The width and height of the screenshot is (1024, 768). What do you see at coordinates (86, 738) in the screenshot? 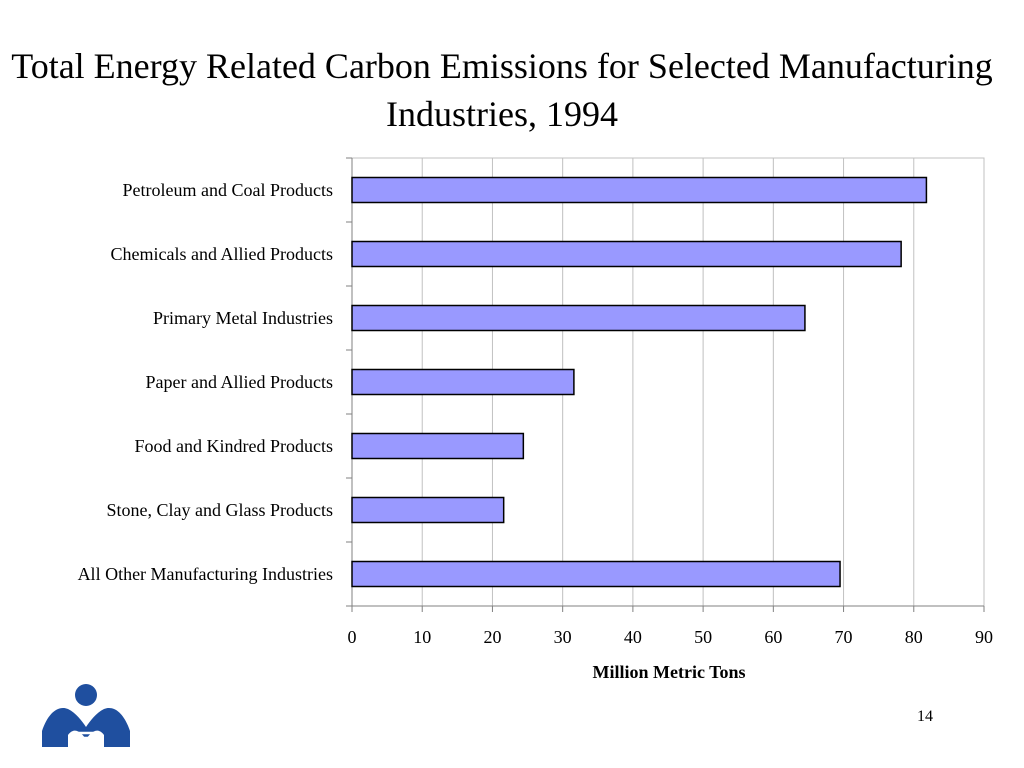
I see `logo-waves` at bounding box center [86, 738].